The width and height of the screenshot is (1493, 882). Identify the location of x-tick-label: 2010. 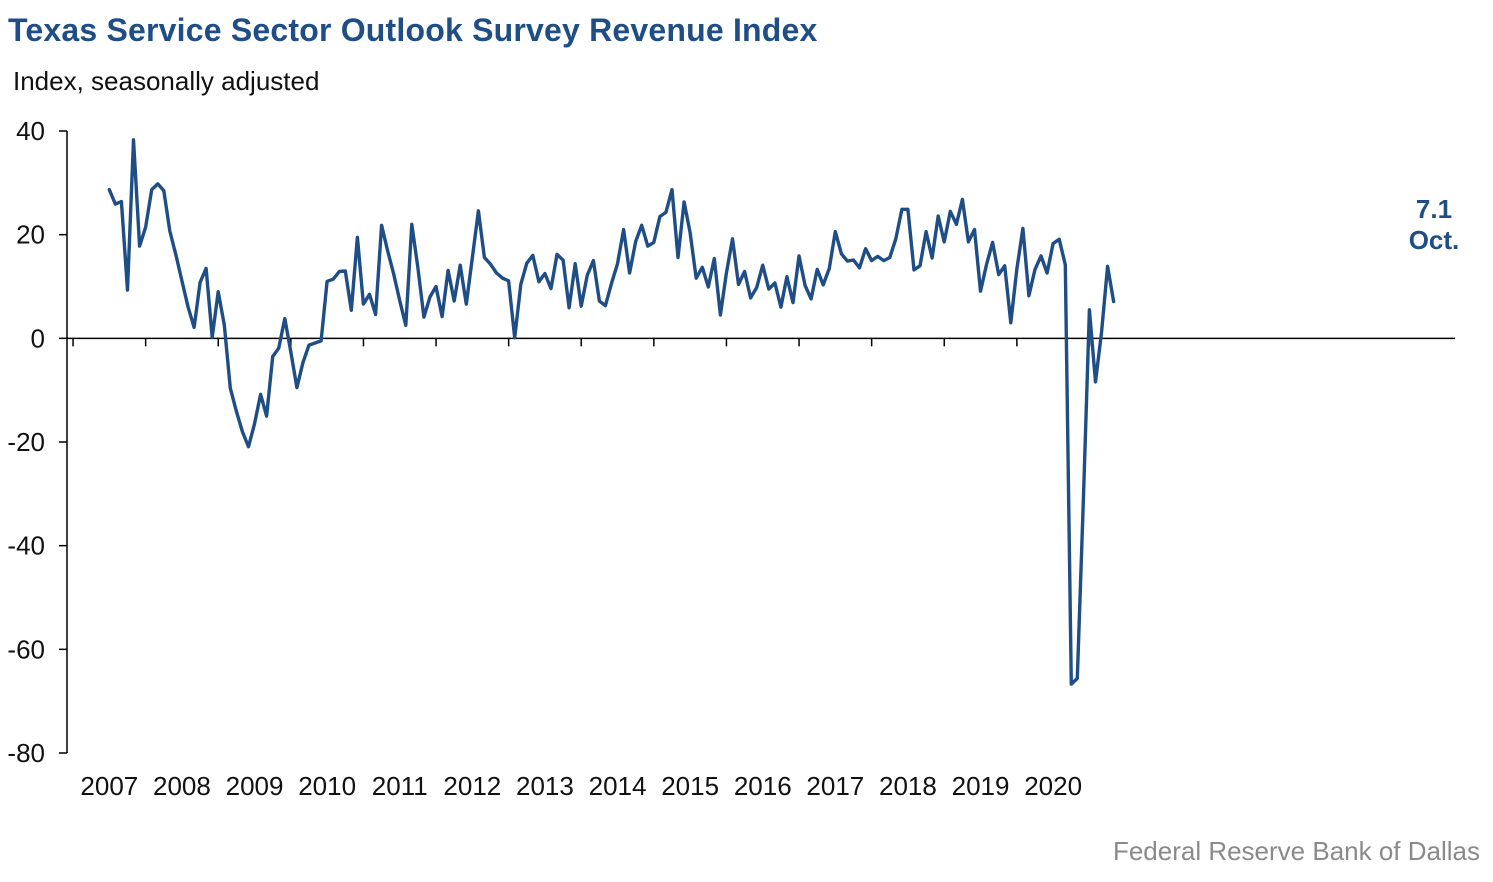
(327, 786).